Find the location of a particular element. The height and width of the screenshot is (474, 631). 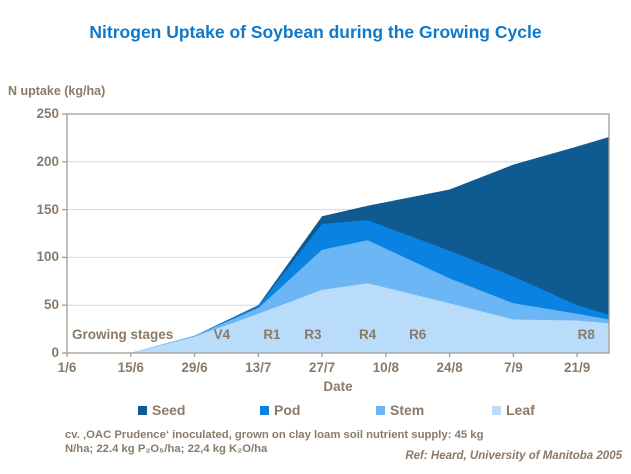

stage-label-r8: R8 is located at coordinates (586, 334).